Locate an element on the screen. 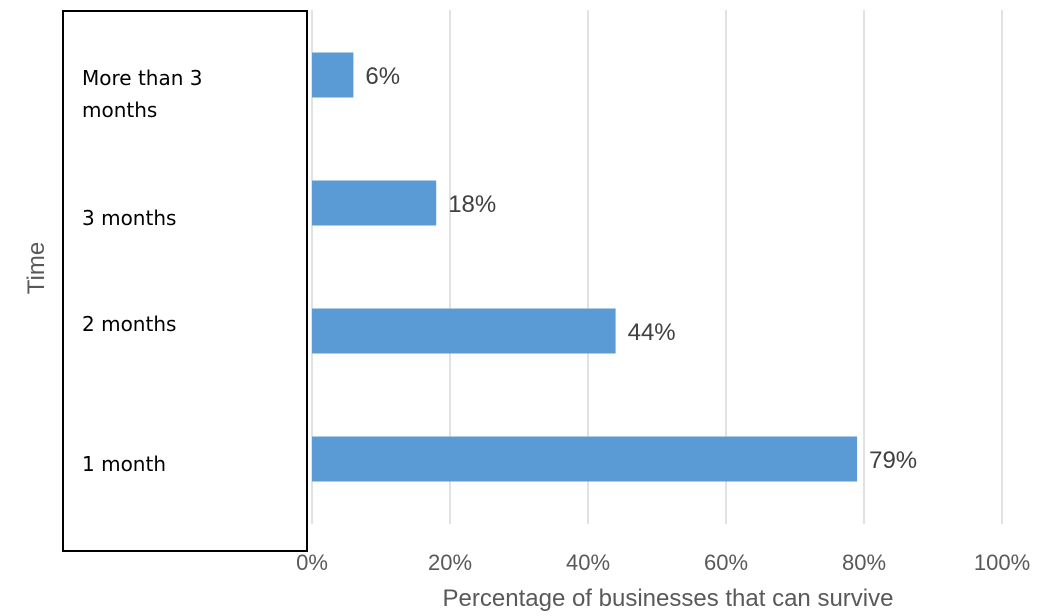  data-label: 18% is located at coordinates (472, 204).